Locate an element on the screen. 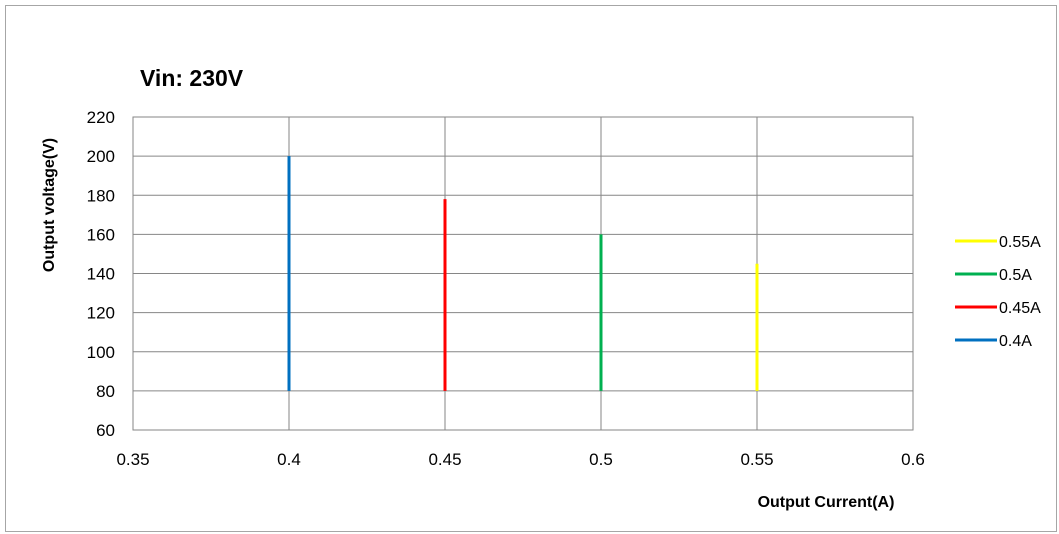 The height and width of the screenshot is (534, 1059). y-axis-title: Output voltage(V) is located at coordinates (49, 205).